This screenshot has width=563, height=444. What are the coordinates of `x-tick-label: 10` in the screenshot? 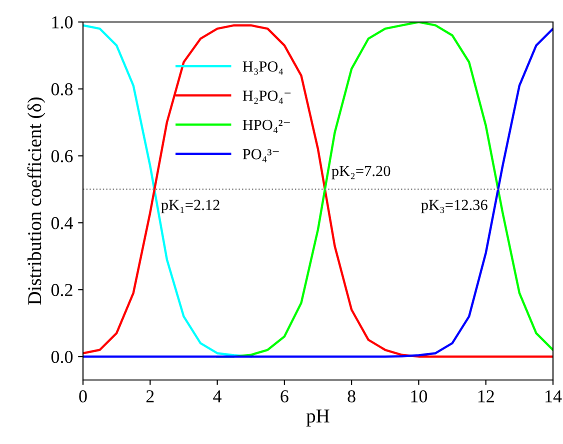 It's located at (419, 396).